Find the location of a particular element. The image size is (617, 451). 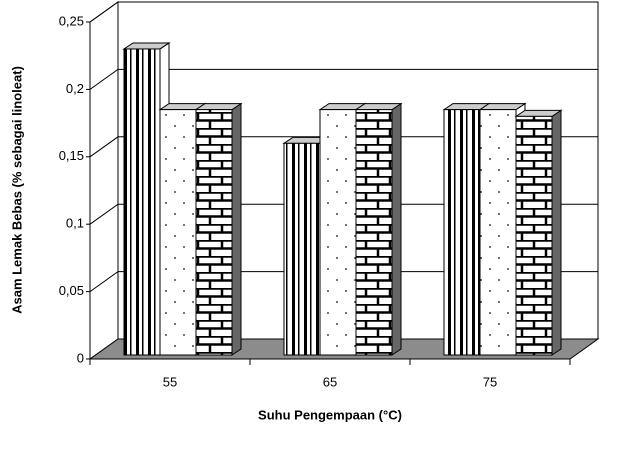

y-axis-title: Asam Lemak Bebas (% sebagai linoleat) is located at coordinates (16, 190).